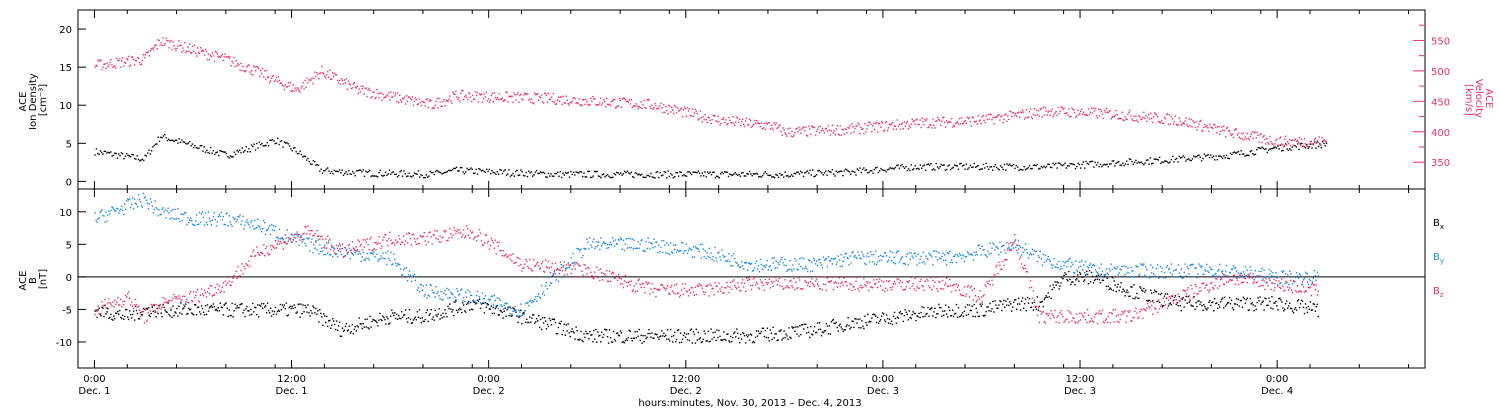 The image size is (1500, 410). I want to click on velocity-tick-label: 550, so click(1440, 41).